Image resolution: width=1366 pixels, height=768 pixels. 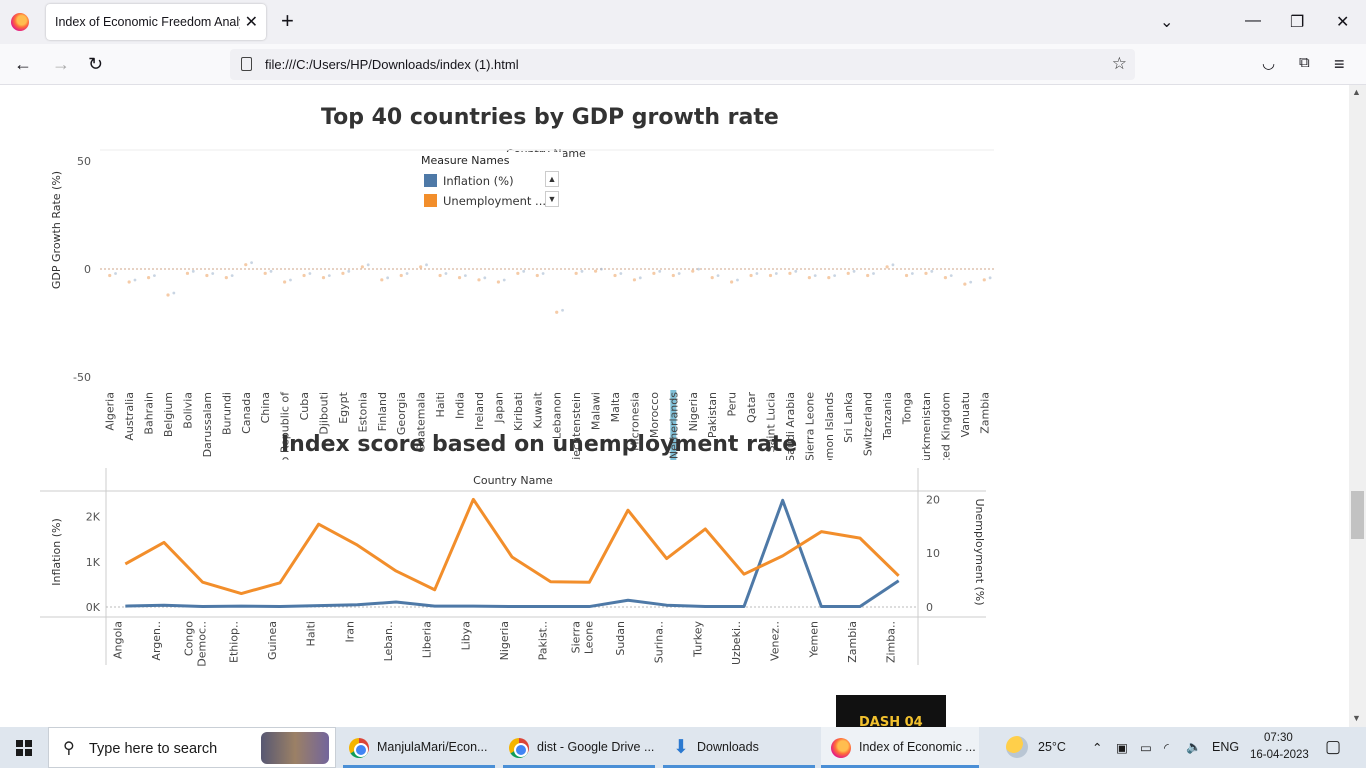 I want to click on weather-temperature: 25°C, so click(x=1052, y=747).